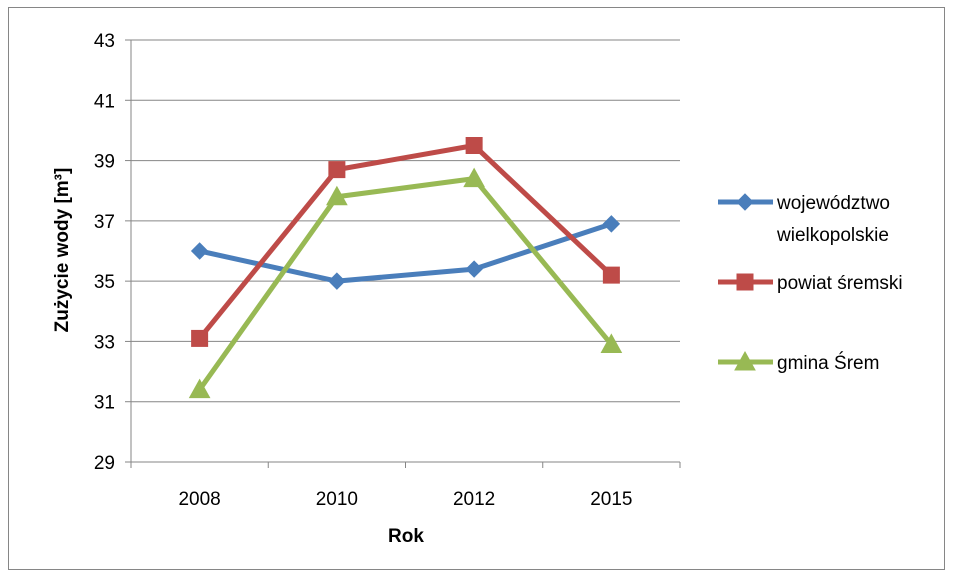  What do you see at coordinates (828, 363) in the screenshot?
I see `legend-label: gmina Śrem` at bounding box center [828, 363].